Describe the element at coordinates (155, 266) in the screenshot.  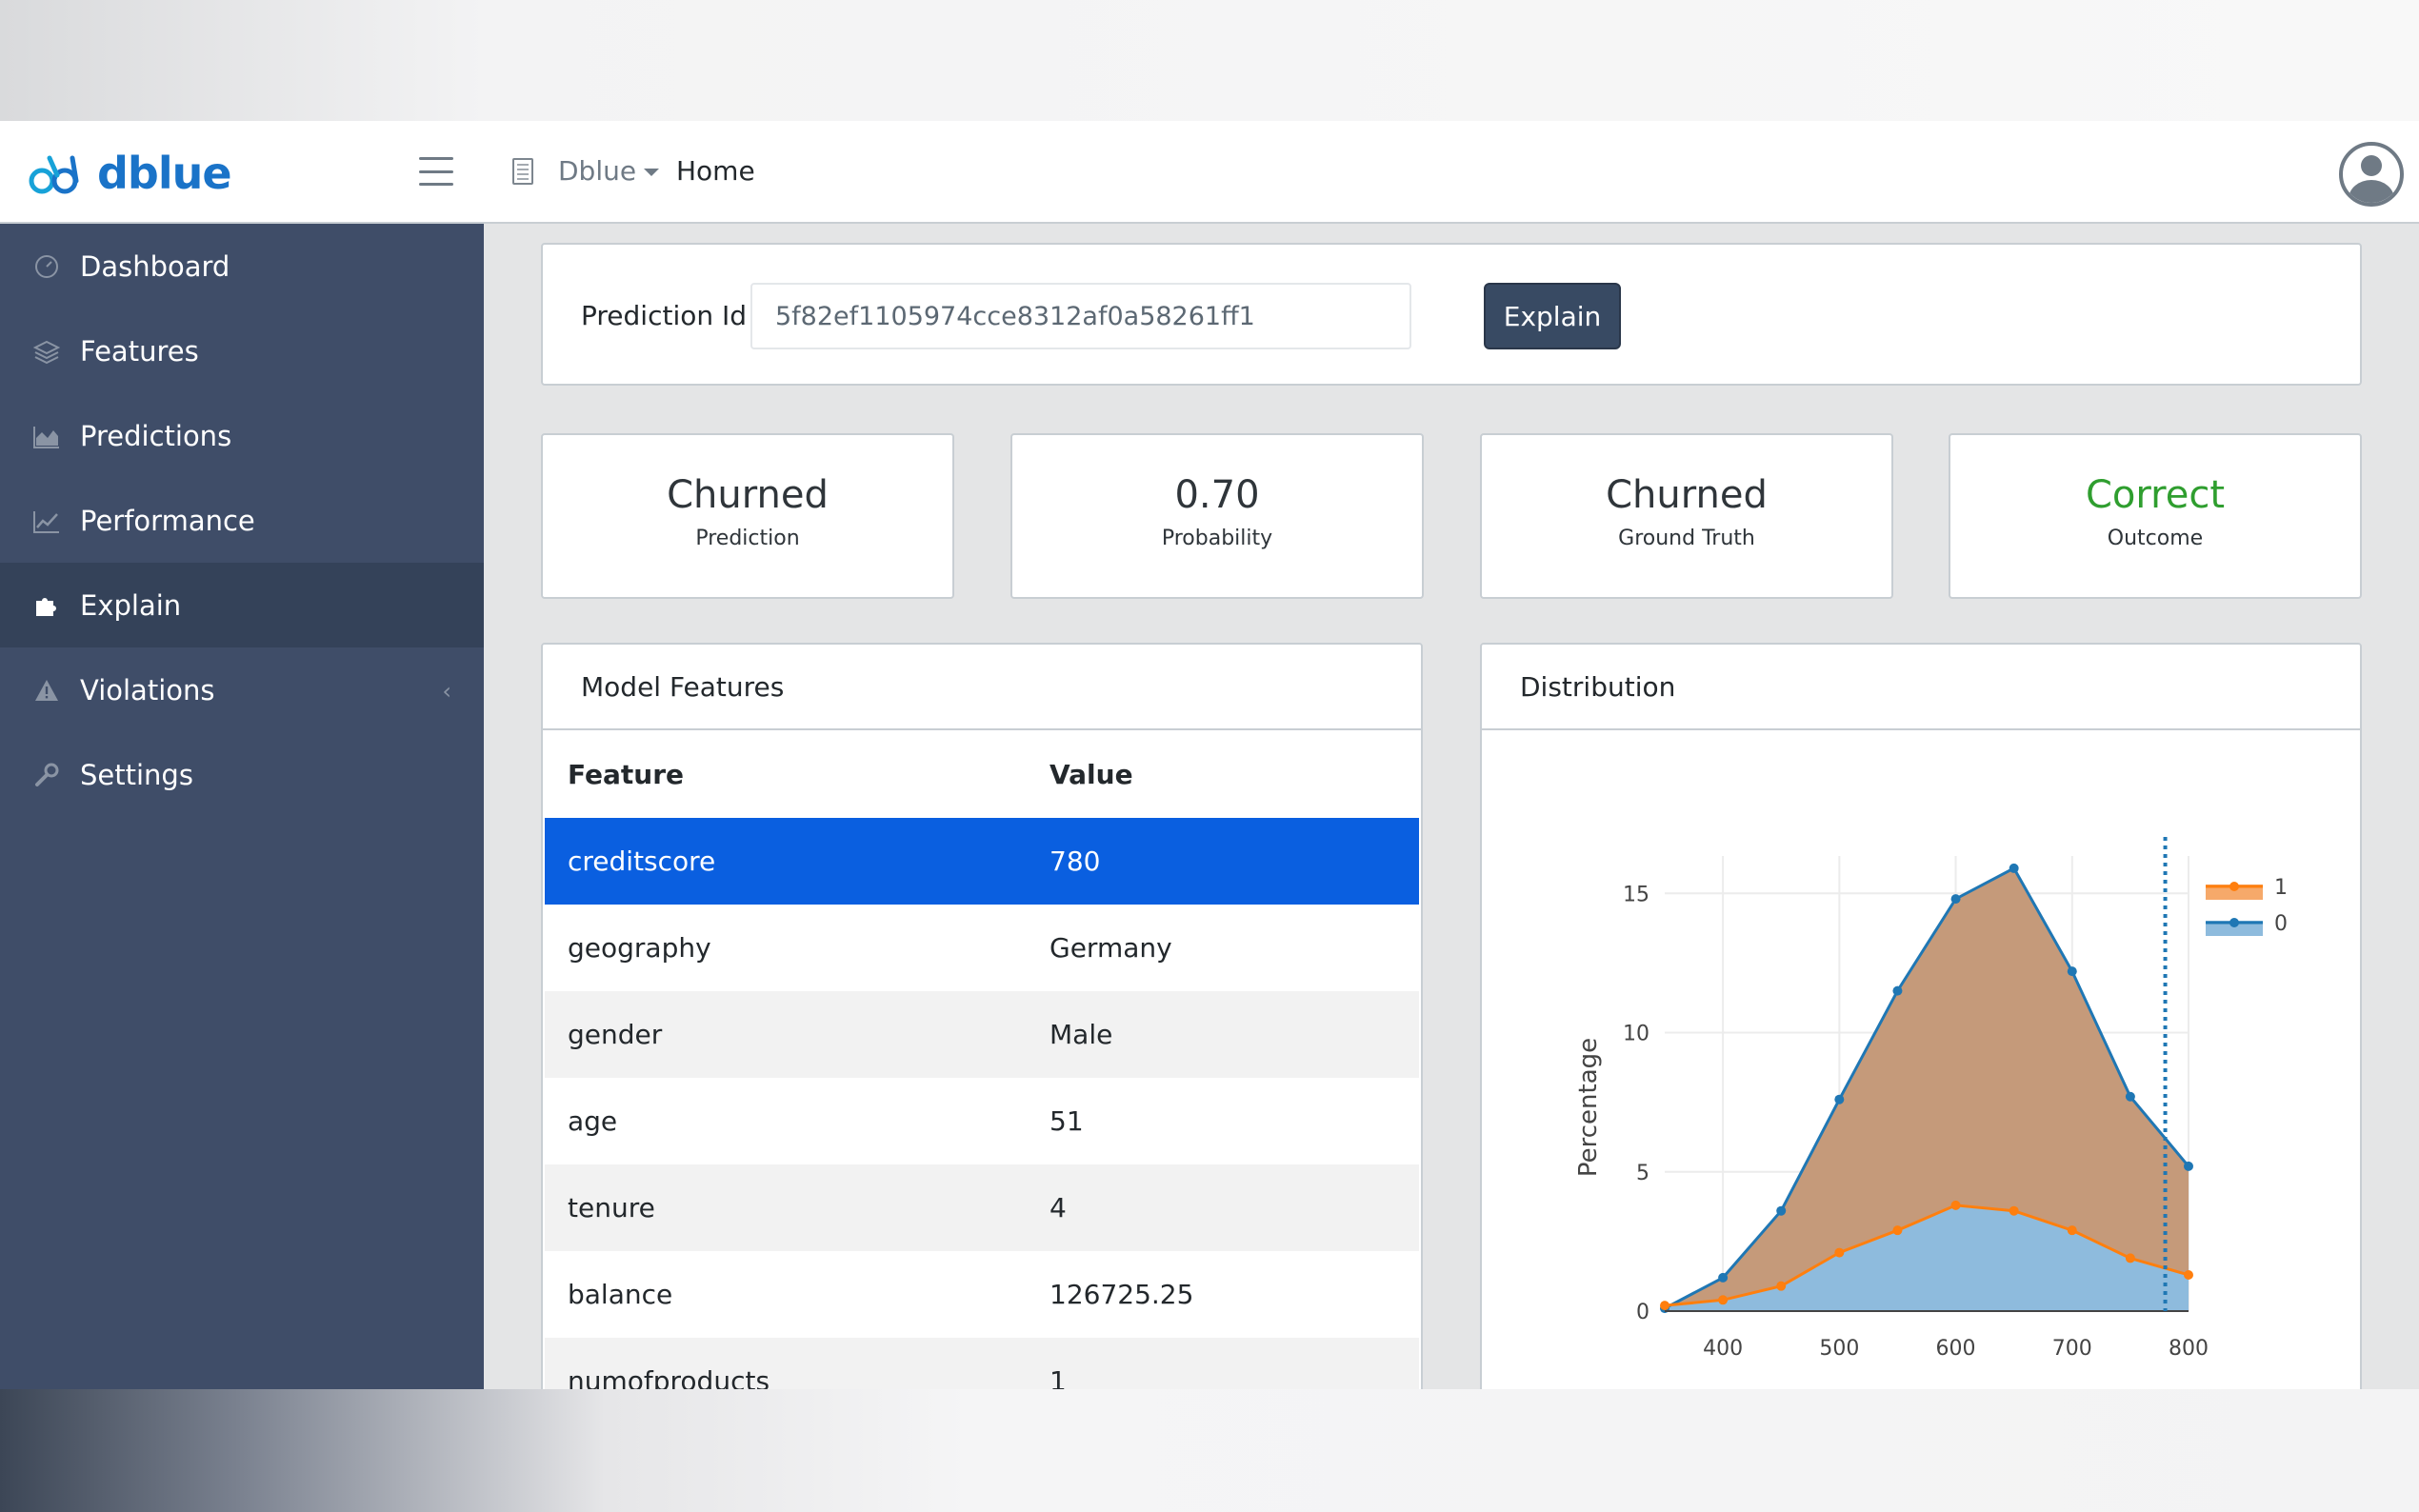
I see `sidebar-item-label: Dashboard` at that location.